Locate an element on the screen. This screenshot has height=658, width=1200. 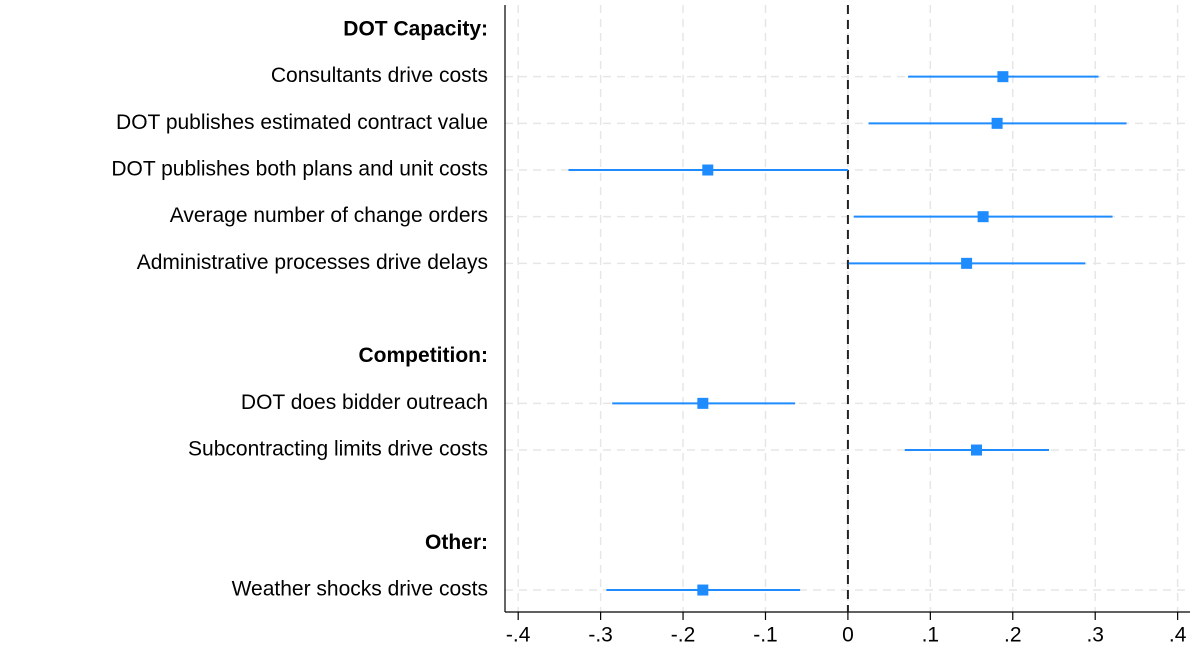
category-label: Subcontracting limits drive costs is located at coordinates (338, 449).